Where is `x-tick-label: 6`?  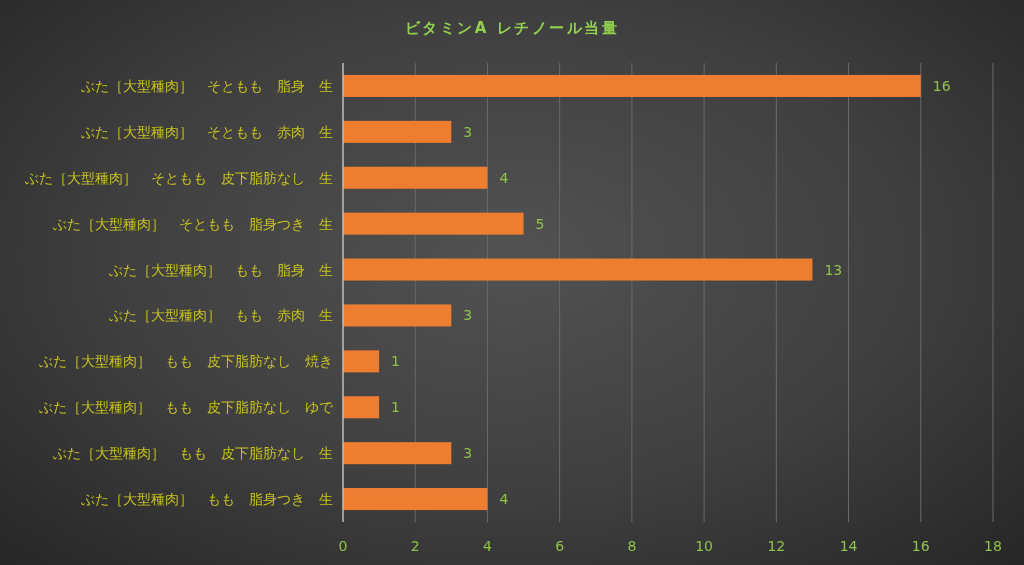
x-tick-label: 6 is located at coordinates (560, 546).